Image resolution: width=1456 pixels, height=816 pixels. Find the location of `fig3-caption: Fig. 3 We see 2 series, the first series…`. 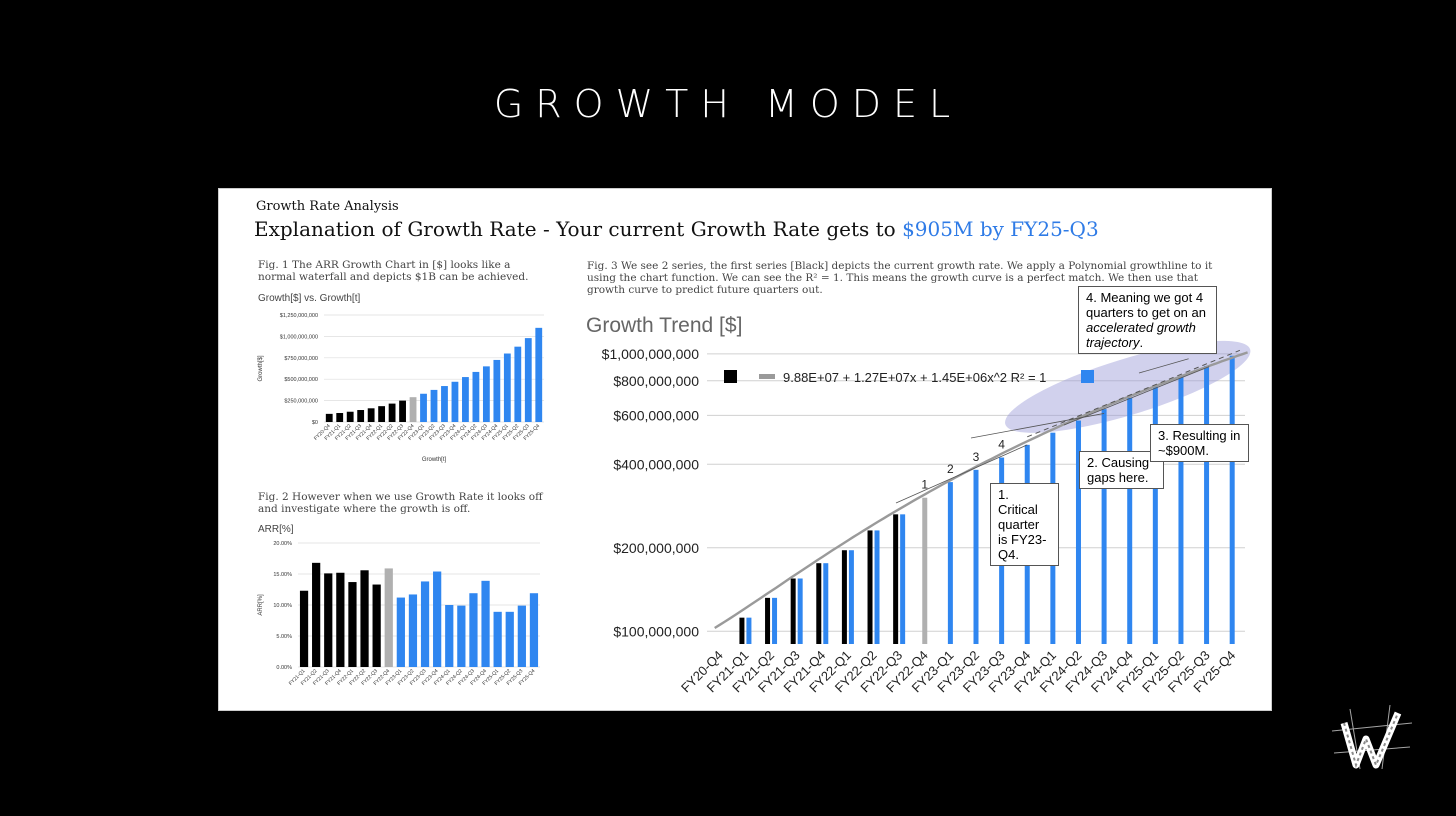

fig3-caption: Fig. 3 We see 2 series, the first series… is located at coordinates (900, 278).